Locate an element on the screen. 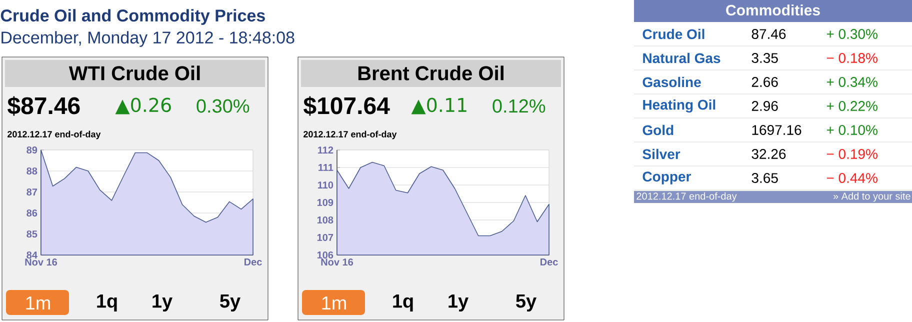 Image resolution: width=912 pixels, height=322 pixels. y-tick-label: 111 is located at coordinates (326, 167).